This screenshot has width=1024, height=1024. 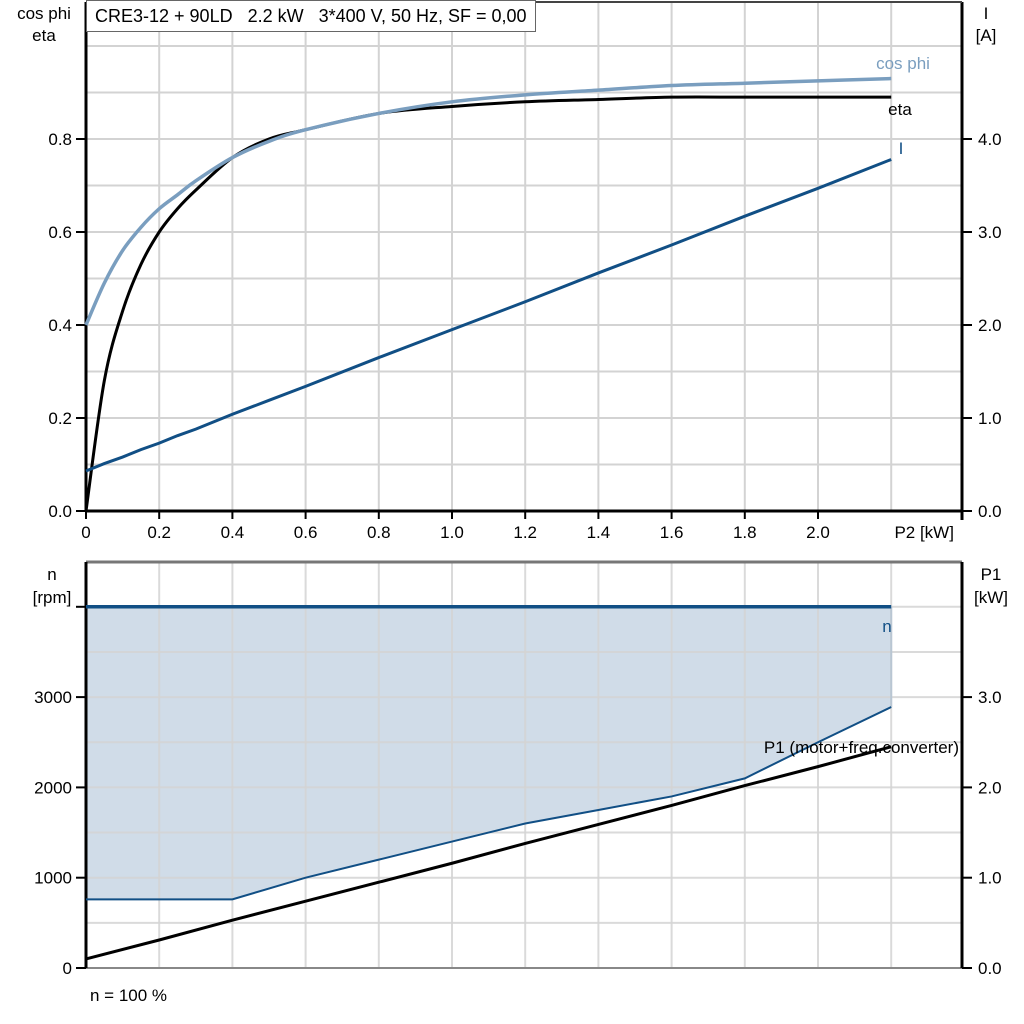 I want to click on p1-label: P1 (motor+freq.converter), so click(x=861, y=747).